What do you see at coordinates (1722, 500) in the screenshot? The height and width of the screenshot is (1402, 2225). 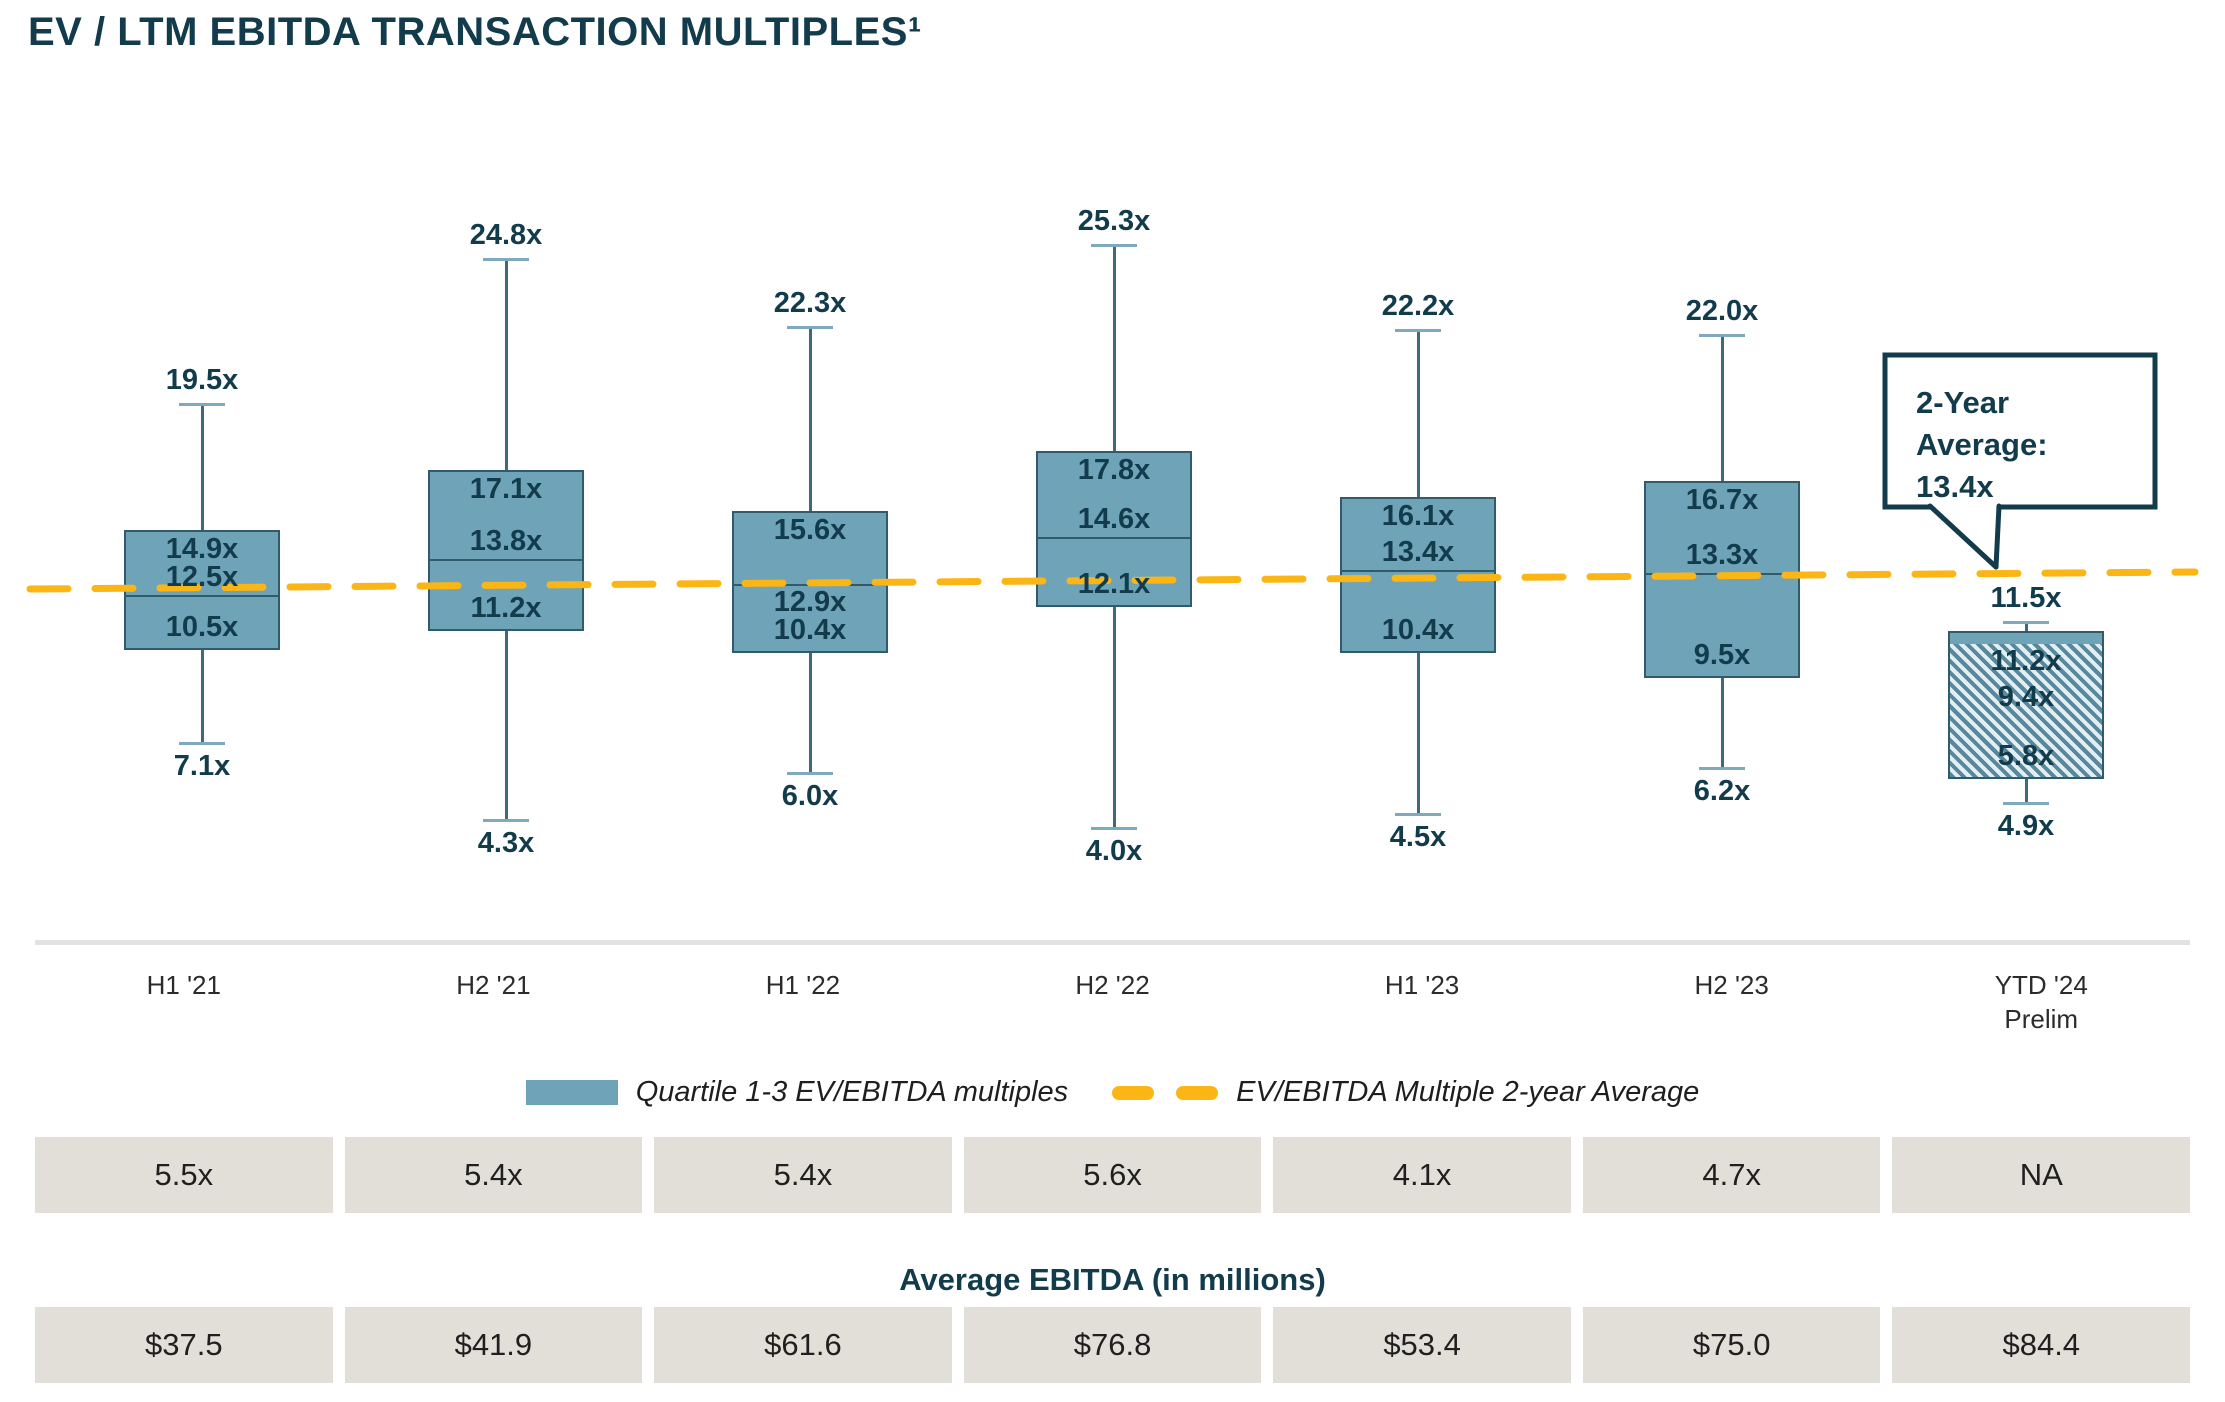 I see `q3-label: 16.7x` at bounding box center [1722, 500].